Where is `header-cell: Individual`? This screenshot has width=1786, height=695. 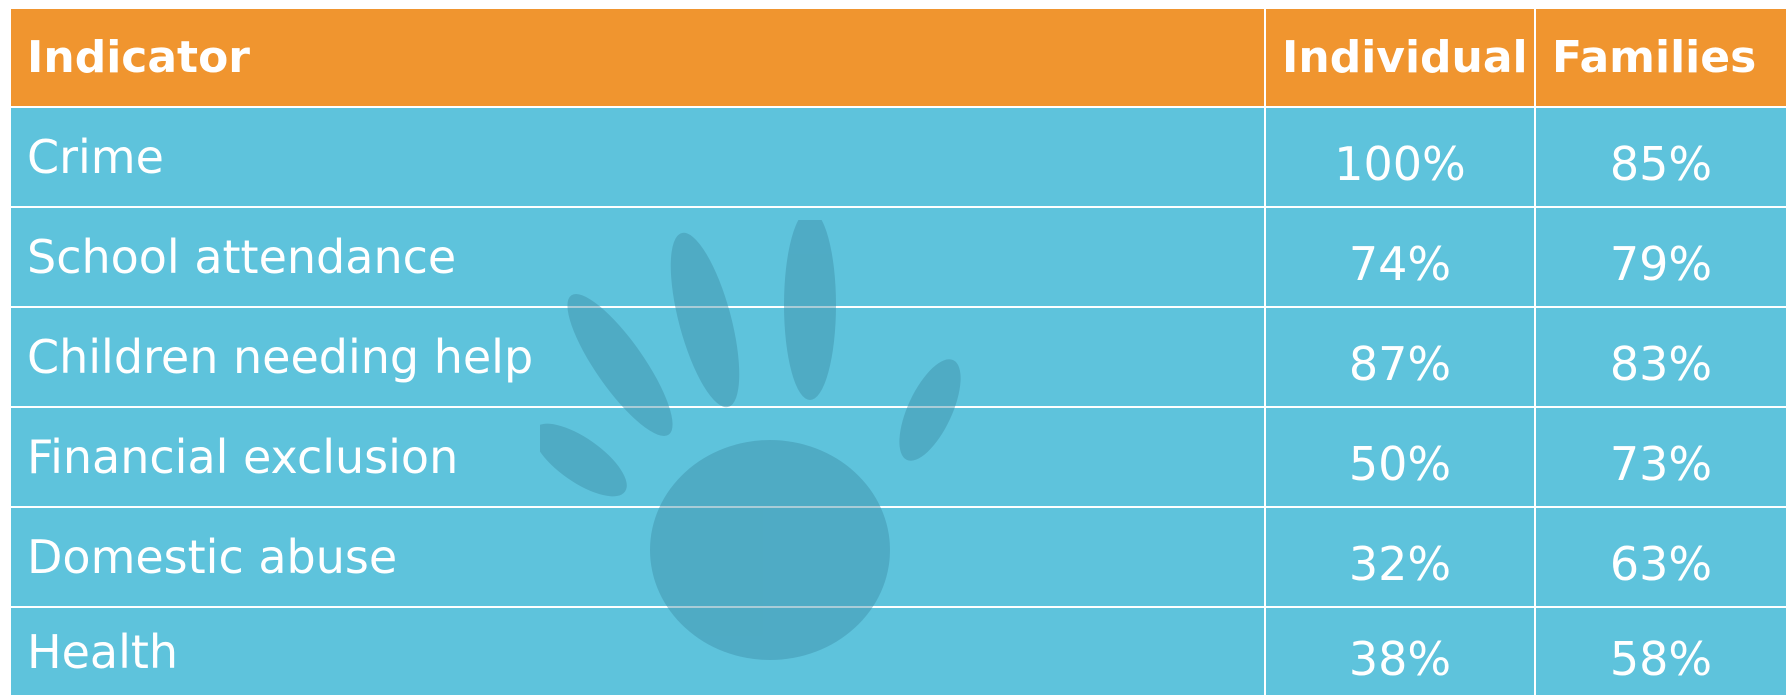 header-cell: Individual is located at coordinates (1400, 57).